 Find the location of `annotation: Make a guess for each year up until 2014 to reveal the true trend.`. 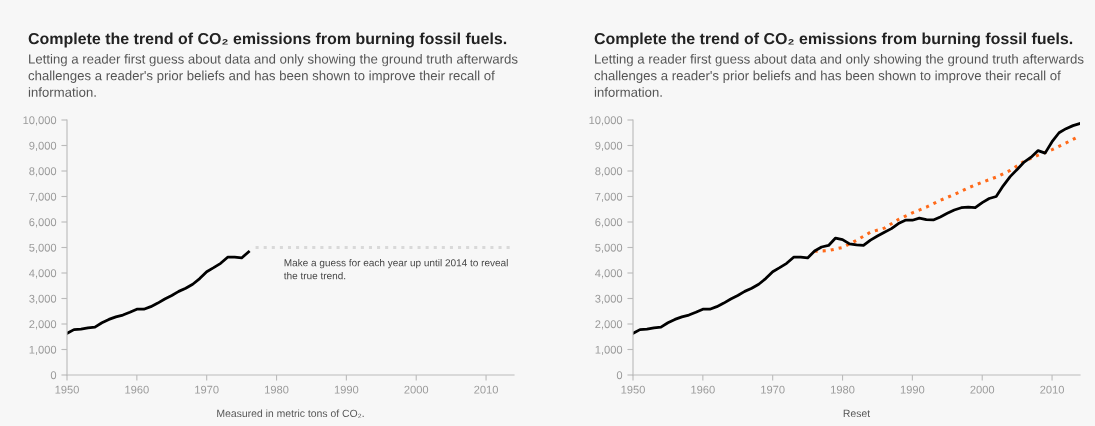

annotation: Make a guess for each year up until 2014 to reveal the true trend. is located at coordinates (395, 269).